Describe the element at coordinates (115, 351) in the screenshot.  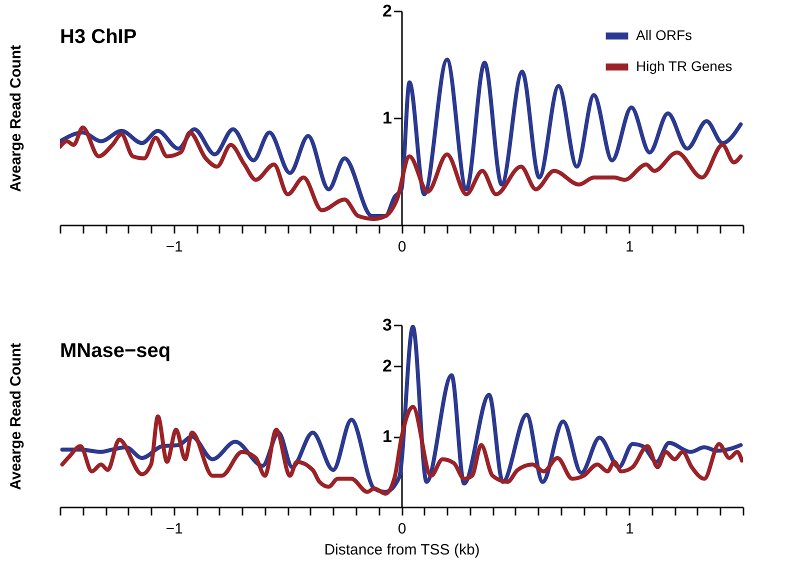
I see `text: MNase−seq` at that location.